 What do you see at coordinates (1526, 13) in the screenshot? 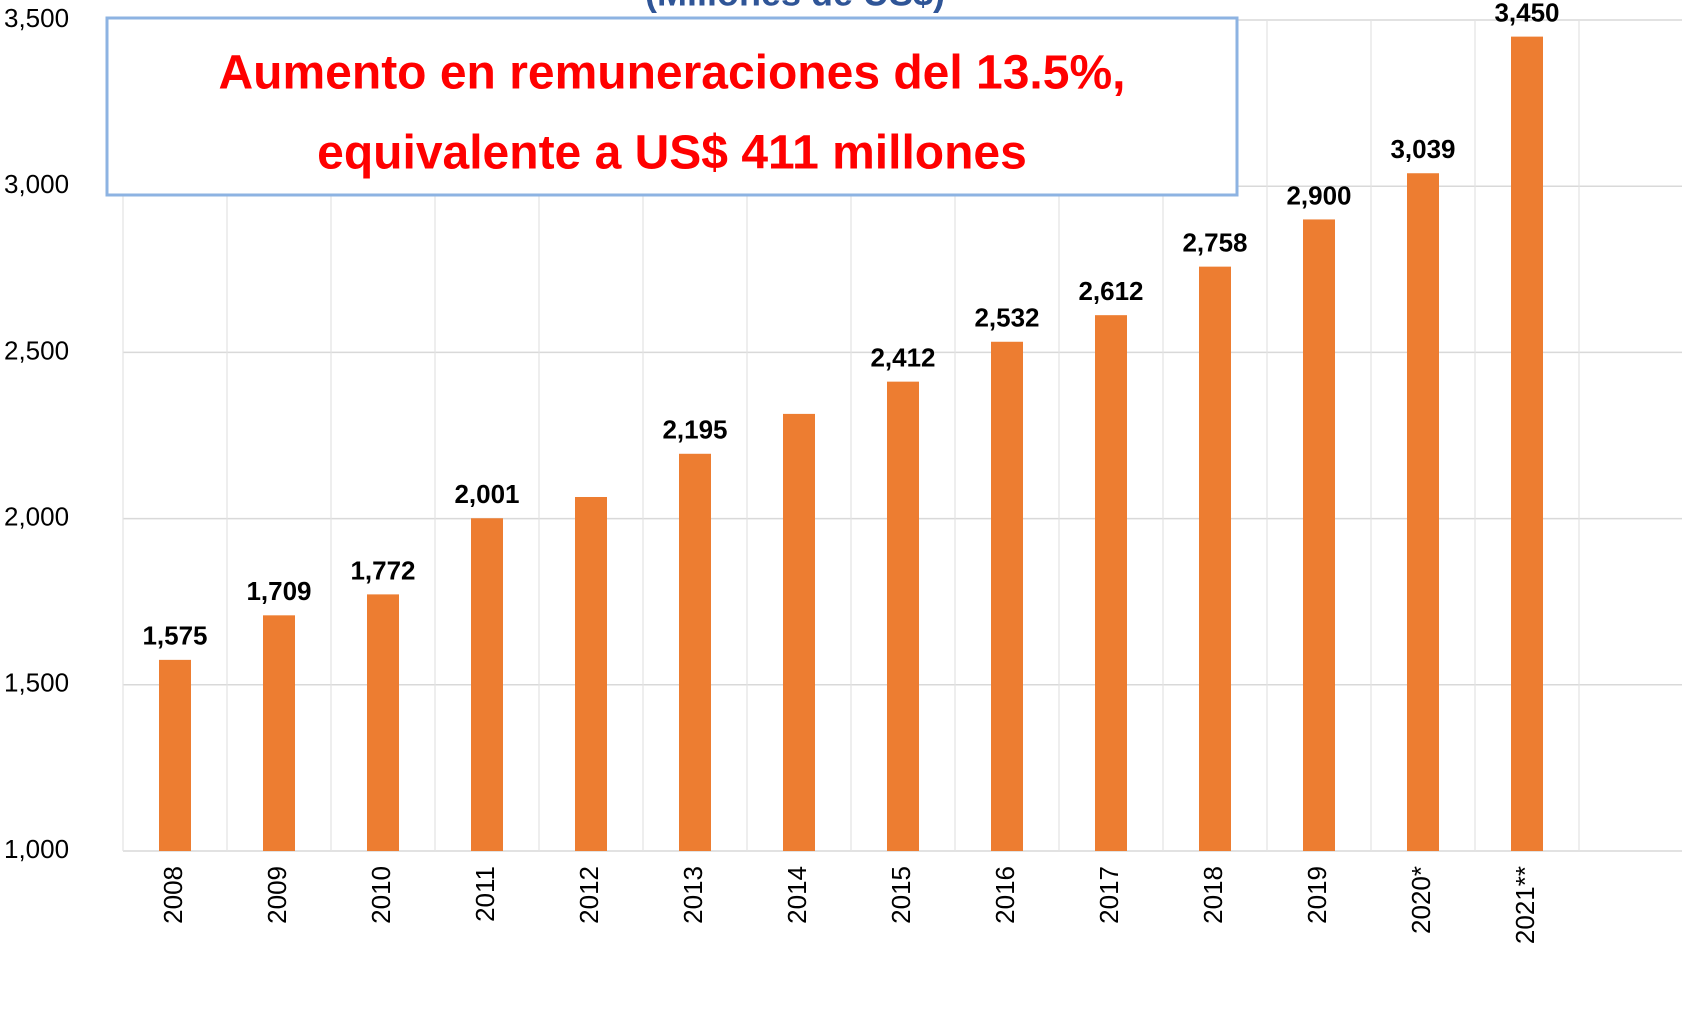
I see `value-label: 3,450` at bounding box center [1526, 13].